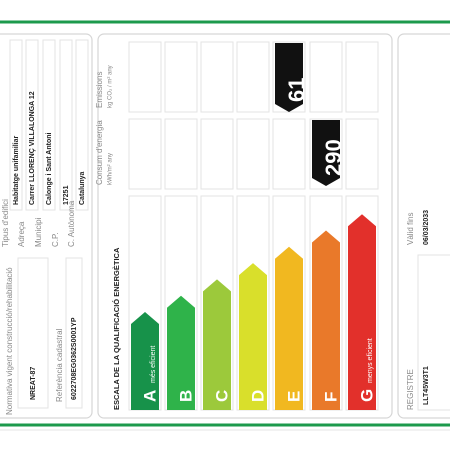 This screenshot has height=450, width=450. Describe the element at coordinates (185, 396) in the screenshot. I see `class-letter: B` at that location.